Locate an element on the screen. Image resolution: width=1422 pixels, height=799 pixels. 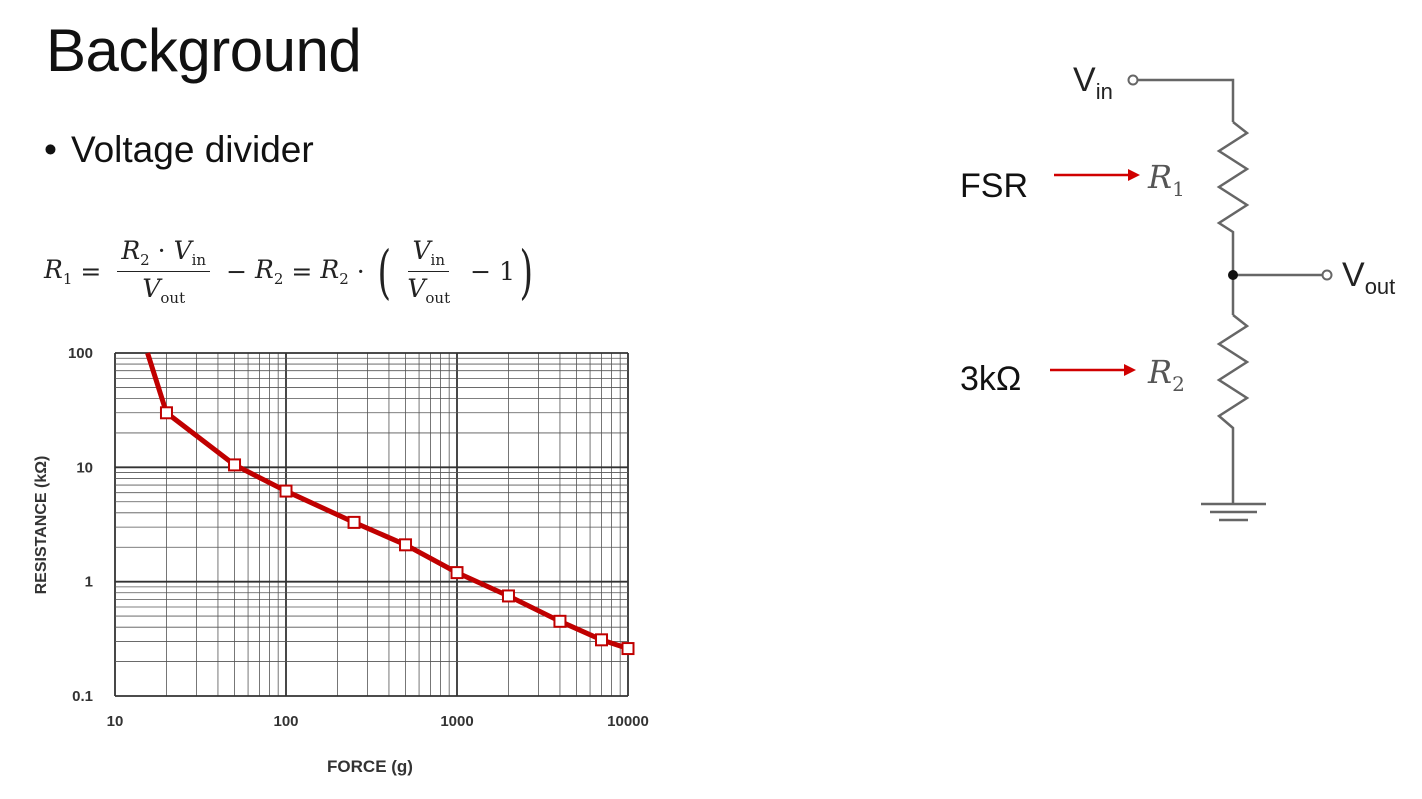
formula-r2: R is located at coordinates (264, 269).